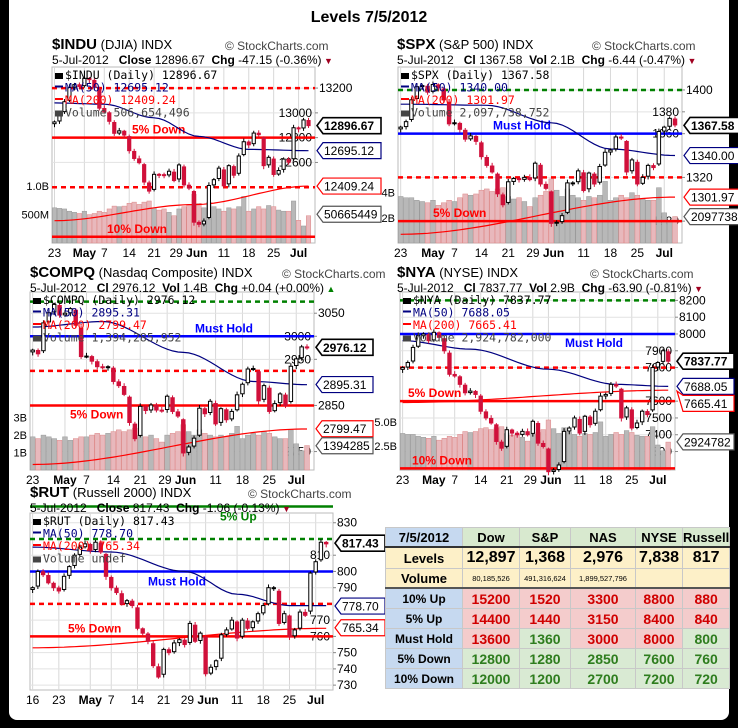  What do you see at coordinates (91, 313) in the screenshot?
I see `legend-ma50: MA(50) 2895.31` at bounding box center [91, 313].